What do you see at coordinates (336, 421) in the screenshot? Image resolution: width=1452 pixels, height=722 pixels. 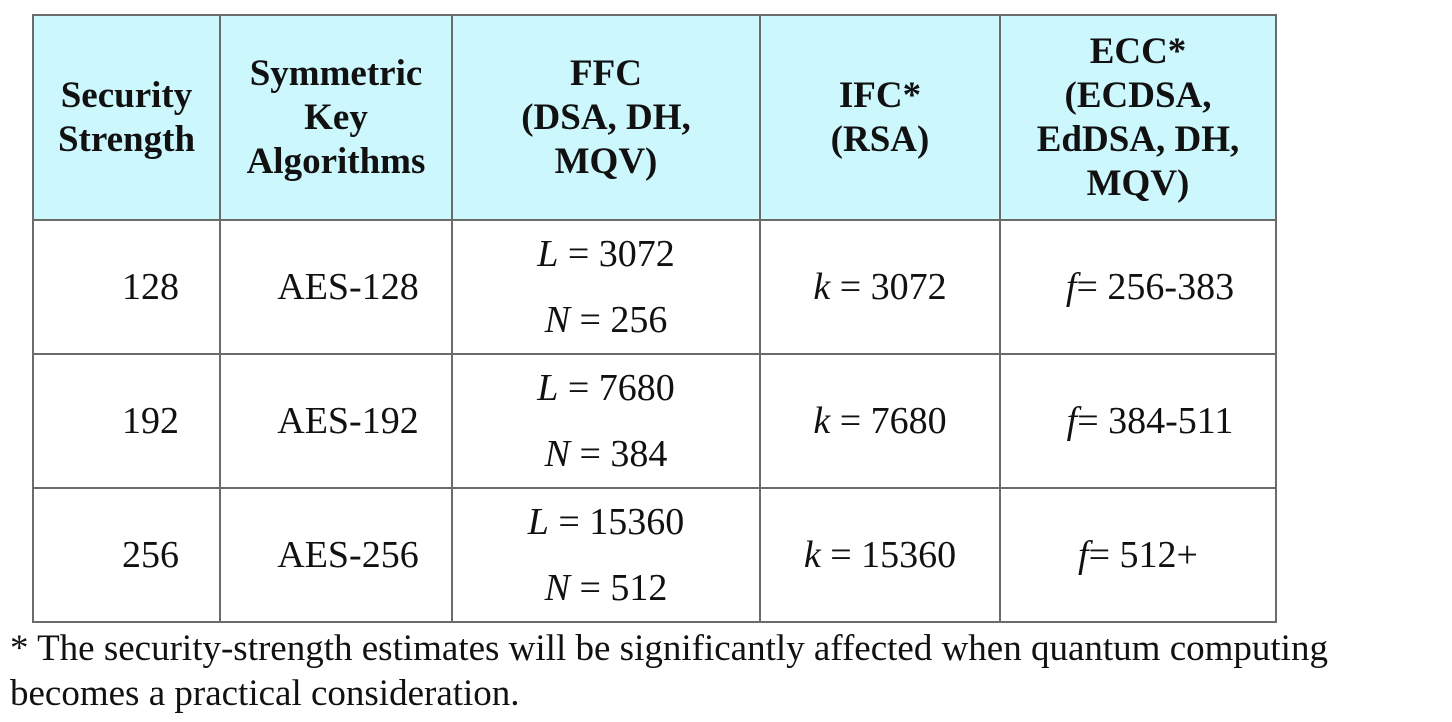 I see `symmetric-cell: AES-192` at bounding box center [336, 421].